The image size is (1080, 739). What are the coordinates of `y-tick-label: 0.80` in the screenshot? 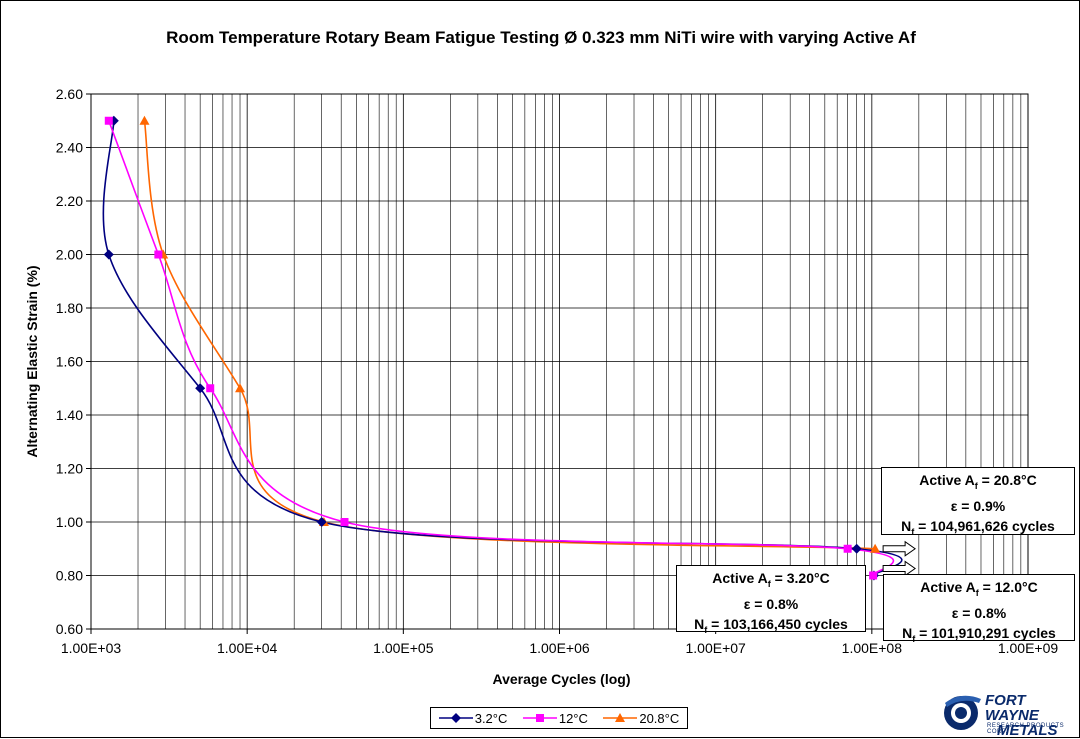 It's located at (69, 576).